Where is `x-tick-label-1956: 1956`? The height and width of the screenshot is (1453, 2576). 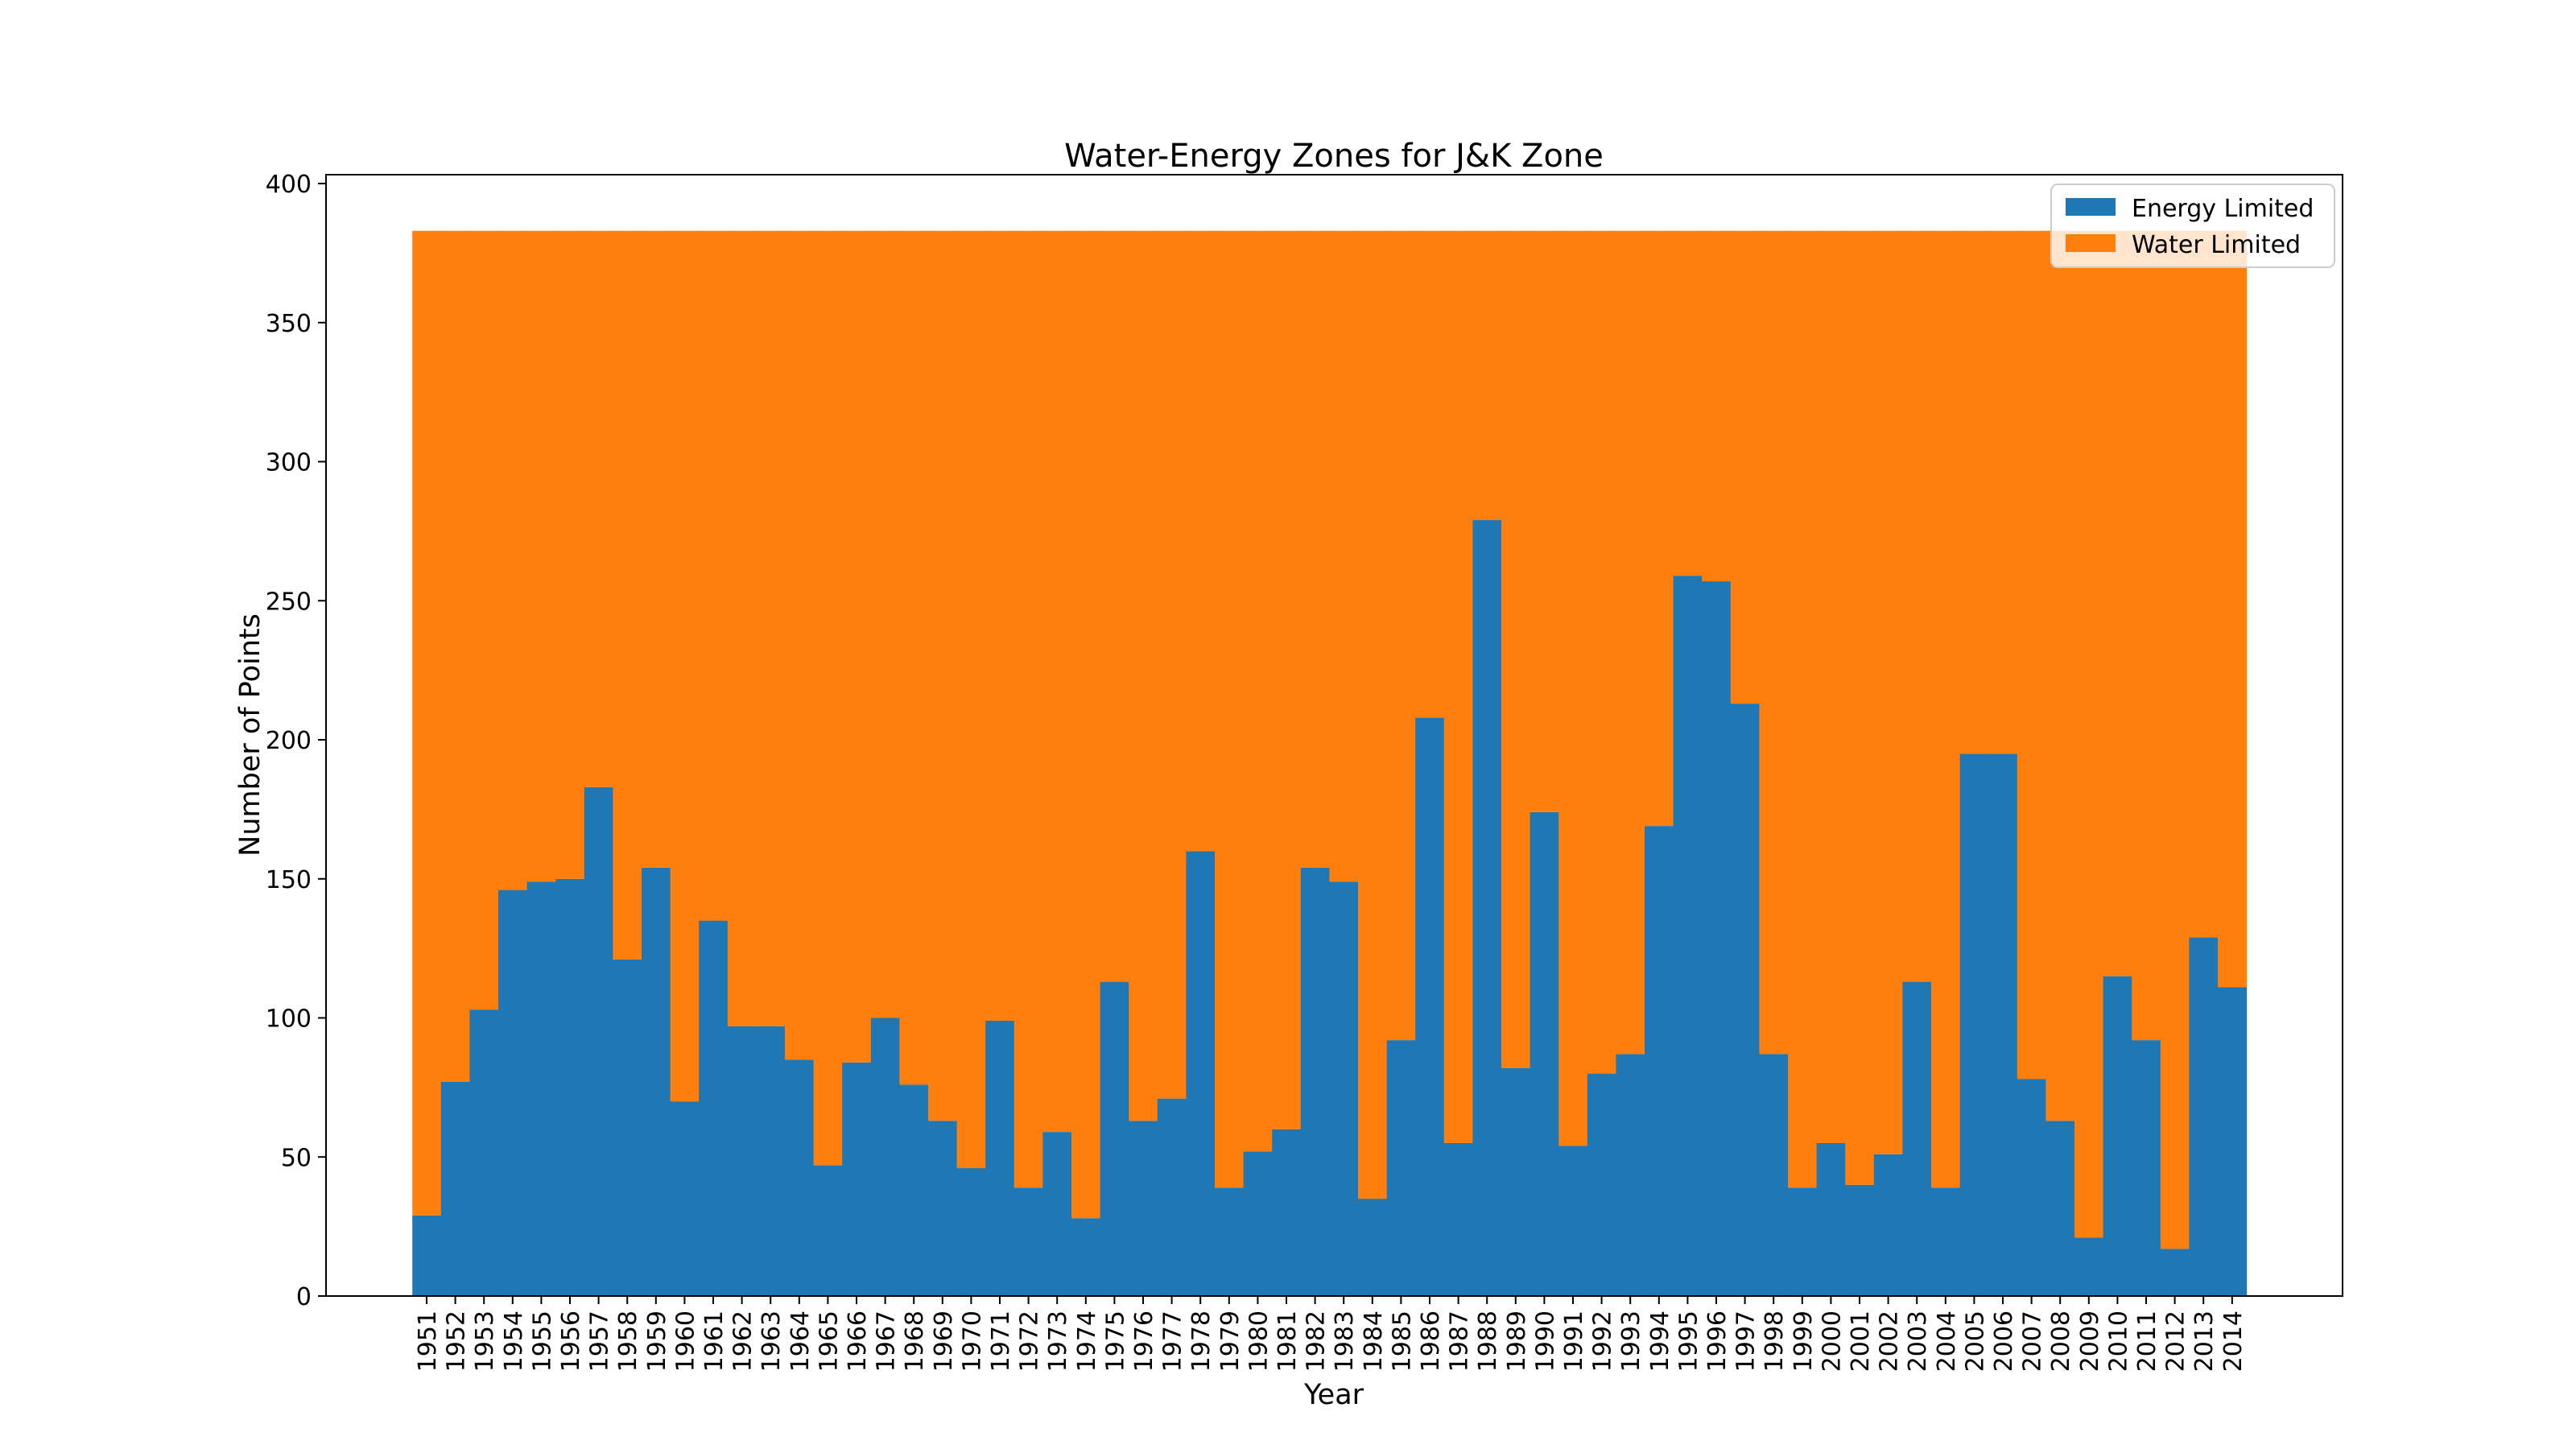
x-tick-label-1956: 1956 is located at coordinates (571, 1342).